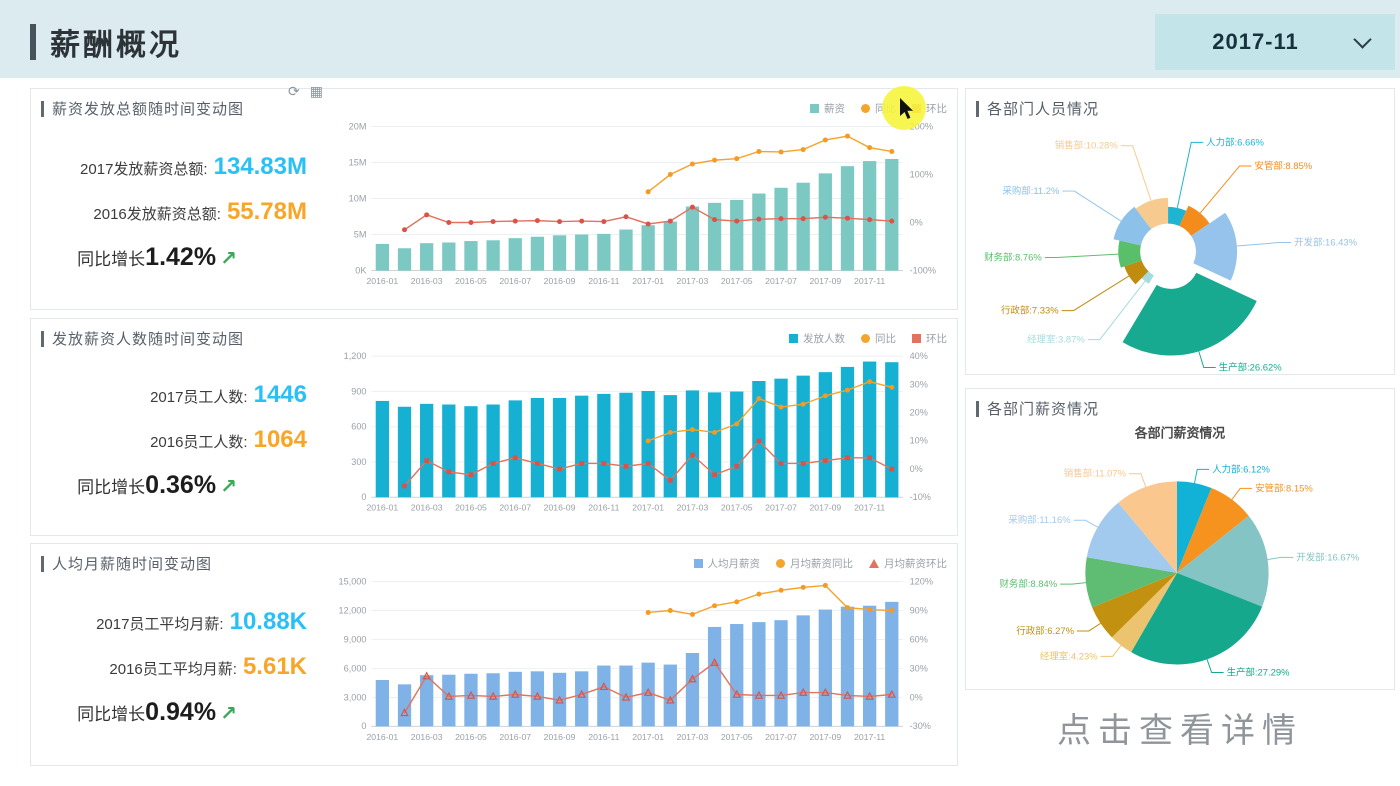 The image size is (1400, 786). I want to click on chart-text: 2016-09, so click(560, 508).